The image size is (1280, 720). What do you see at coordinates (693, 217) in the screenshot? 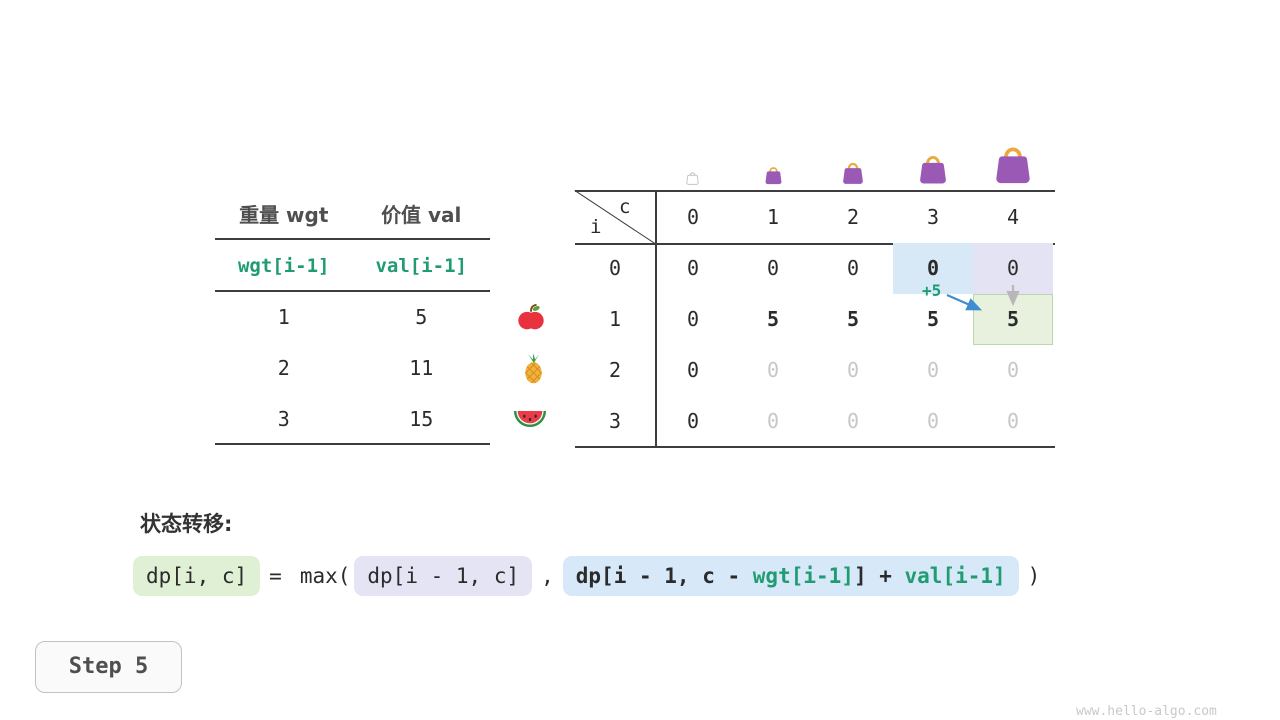
I see `col-header-0: 0` at bounding box center [693, 217].